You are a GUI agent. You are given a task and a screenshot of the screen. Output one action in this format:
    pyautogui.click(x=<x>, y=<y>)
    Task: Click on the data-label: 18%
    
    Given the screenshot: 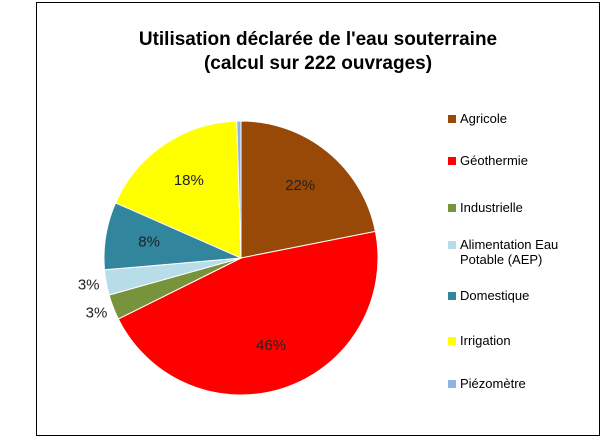 What is the action you would take?
    pyautogui.click(x=189, y=180)
    